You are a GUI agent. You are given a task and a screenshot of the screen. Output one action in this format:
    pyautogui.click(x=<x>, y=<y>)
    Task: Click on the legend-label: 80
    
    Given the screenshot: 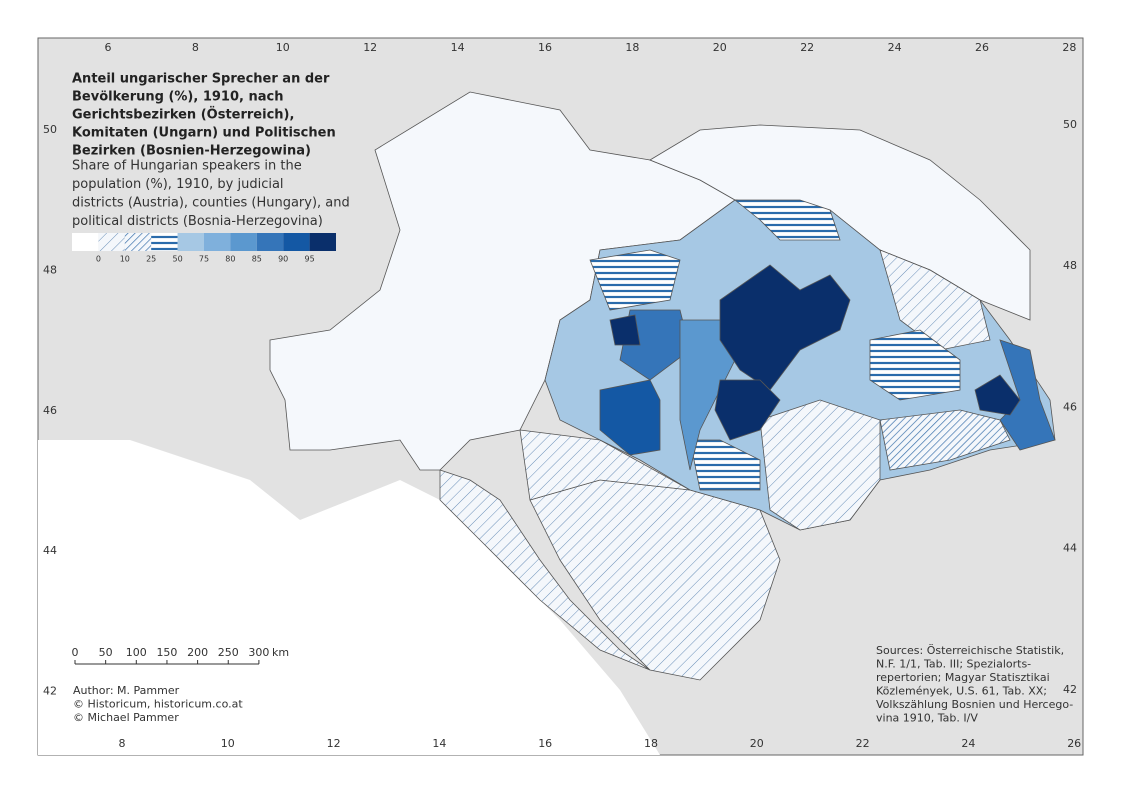 What is the action you would take?
    pyautogui.click(x=230, y=259)
    